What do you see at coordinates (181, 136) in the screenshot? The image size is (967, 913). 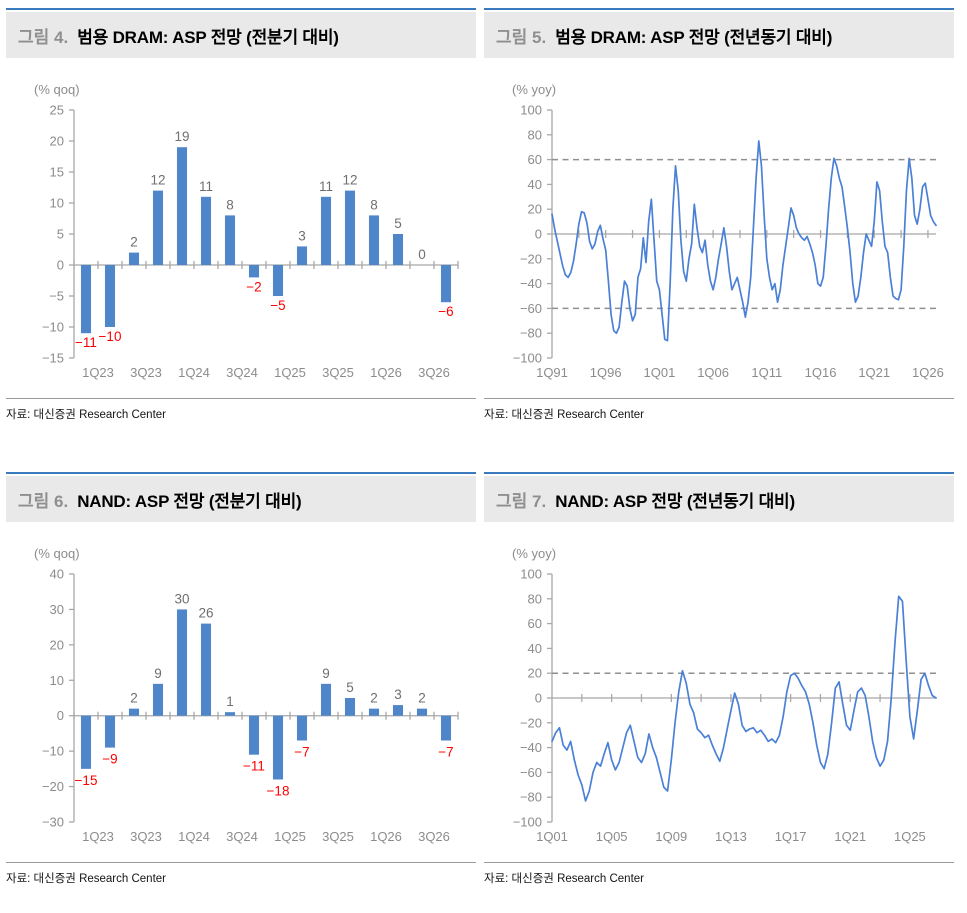 I see `svg-text: 19` at bounding box center [181, 136].